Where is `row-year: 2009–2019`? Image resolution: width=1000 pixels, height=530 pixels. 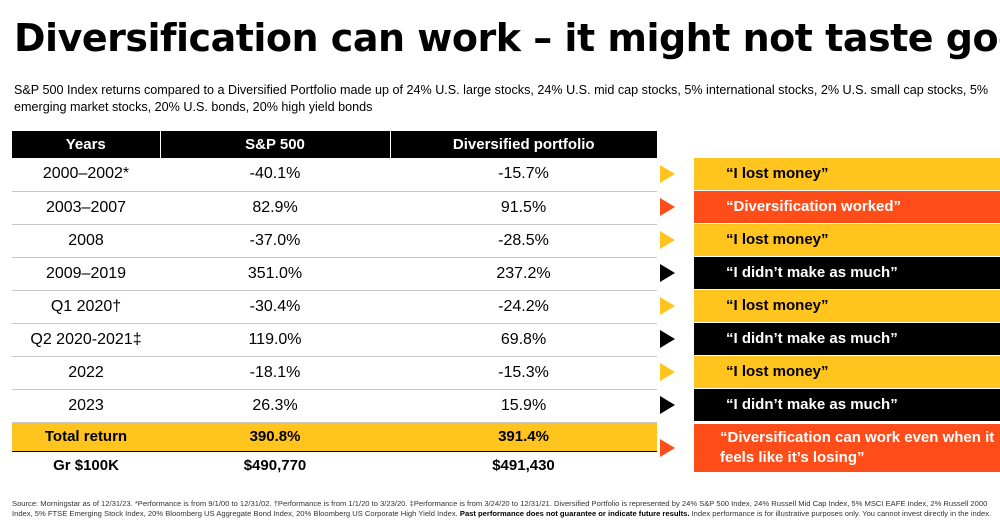 row-year: 2009–2019 is located at coordinates (86, 274).